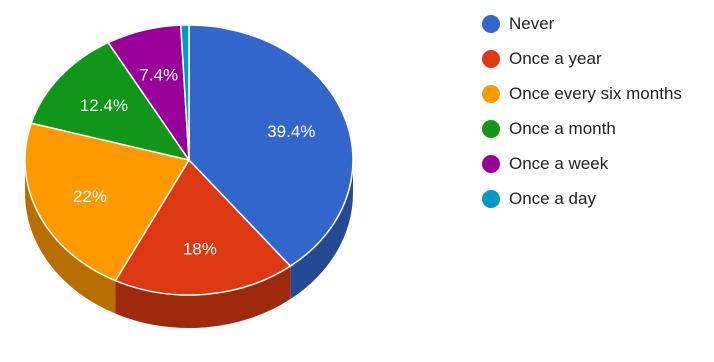 Image resolution: width=714 pixels, height=362 pixels. I want to click on legend-item-never: Never, so click(582, 23).